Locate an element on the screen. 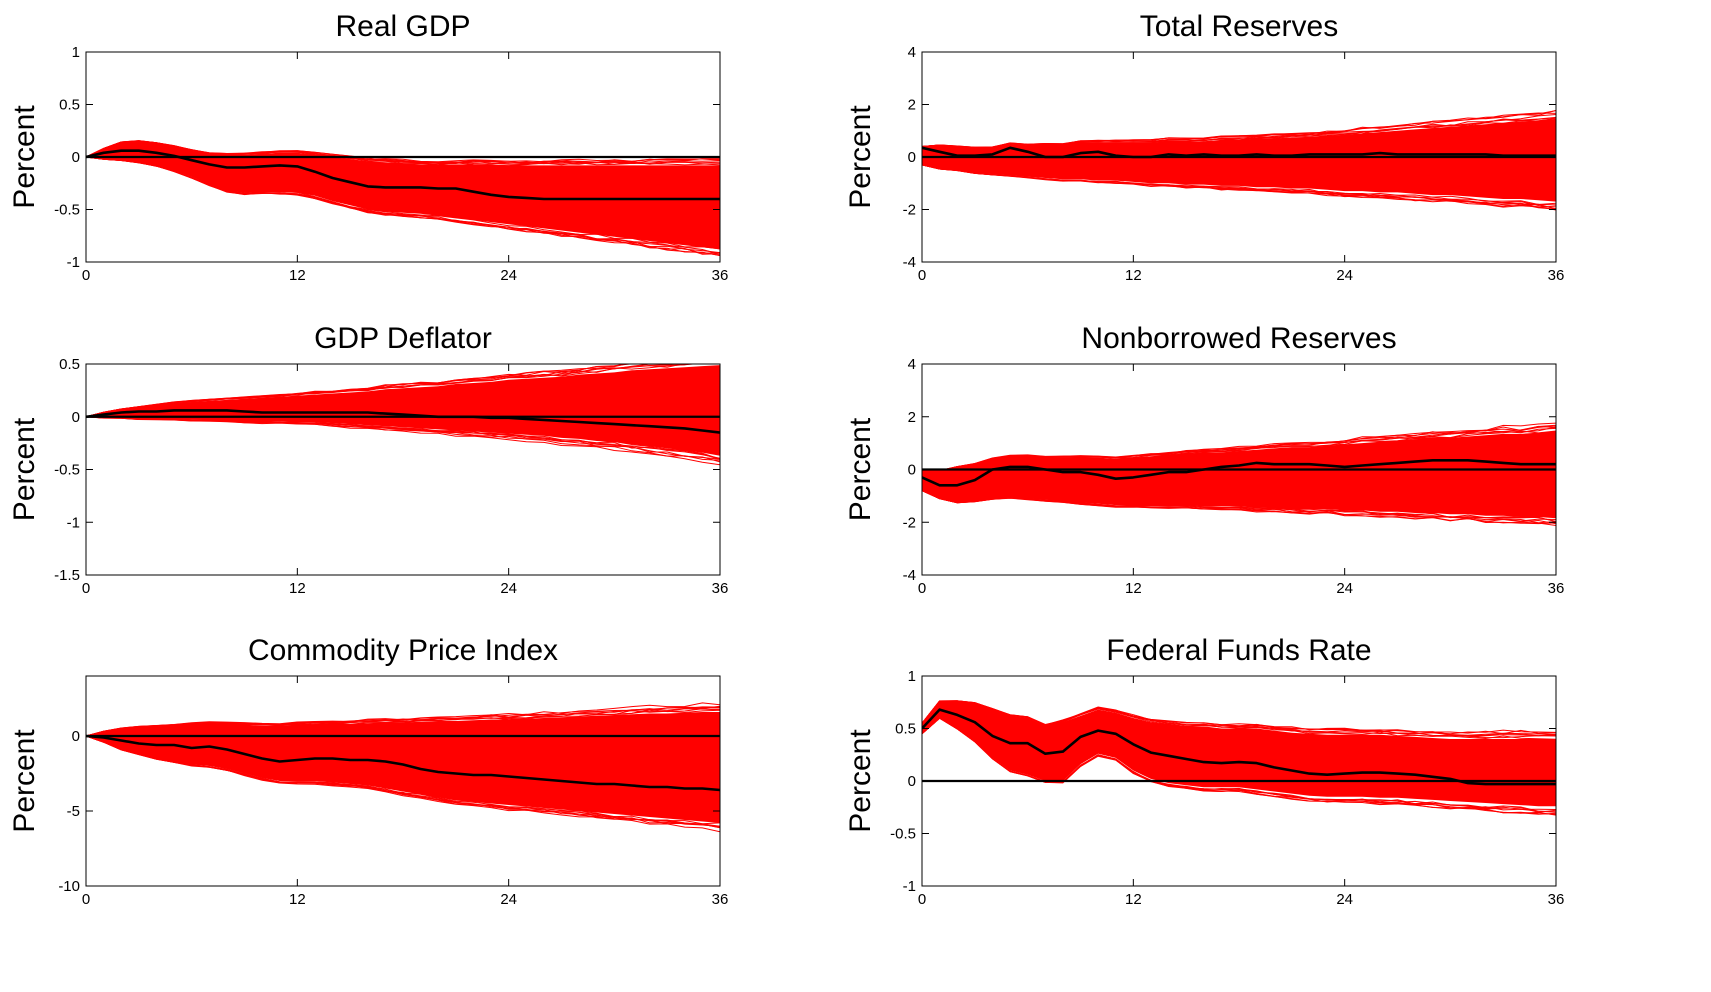 The height and width of the screenshot is (992, 1711). panel-title: Real GDP is located at coordinates (402, 26).